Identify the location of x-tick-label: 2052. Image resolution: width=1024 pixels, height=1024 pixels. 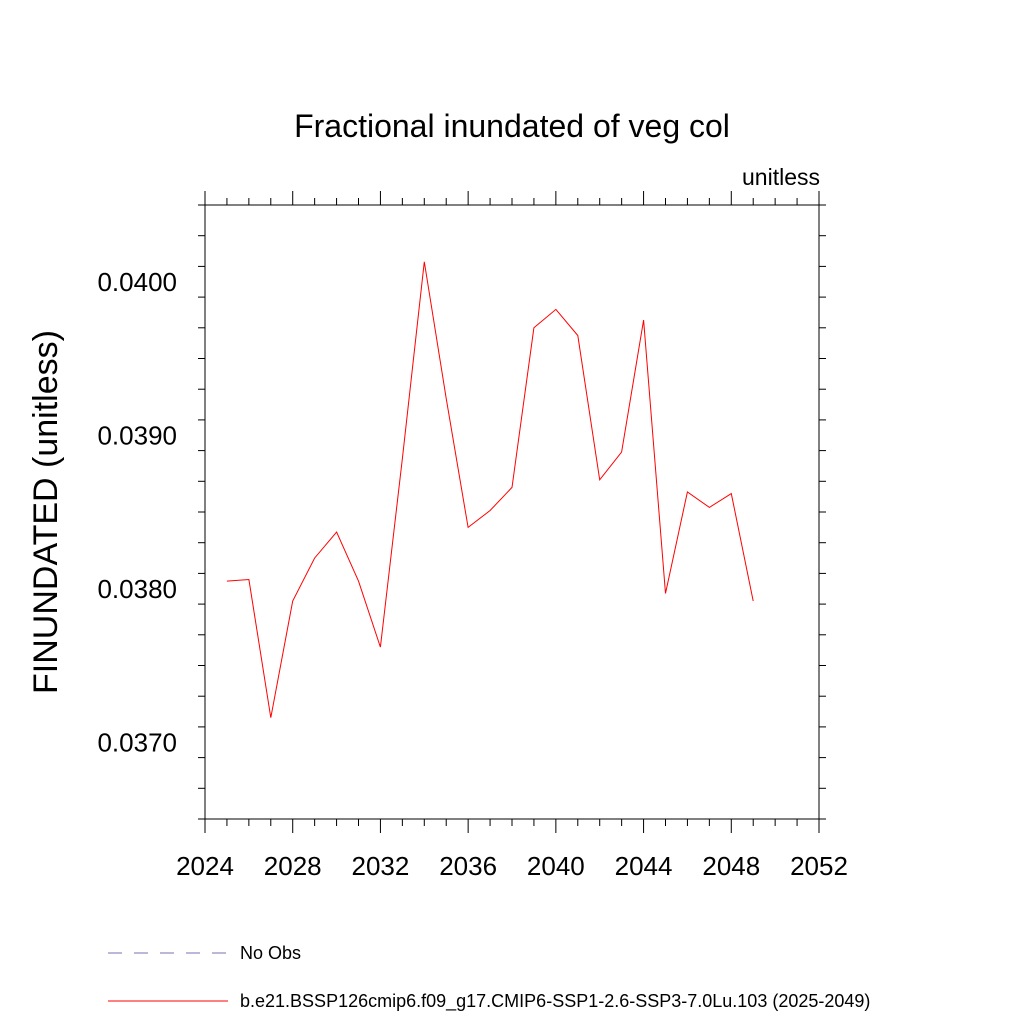
(819, 866).